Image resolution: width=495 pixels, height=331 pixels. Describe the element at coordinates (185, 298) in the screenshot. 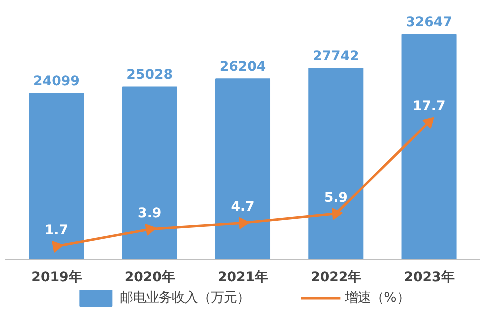

I see `legend-label: 邮电业务收入（万元）` at that location.